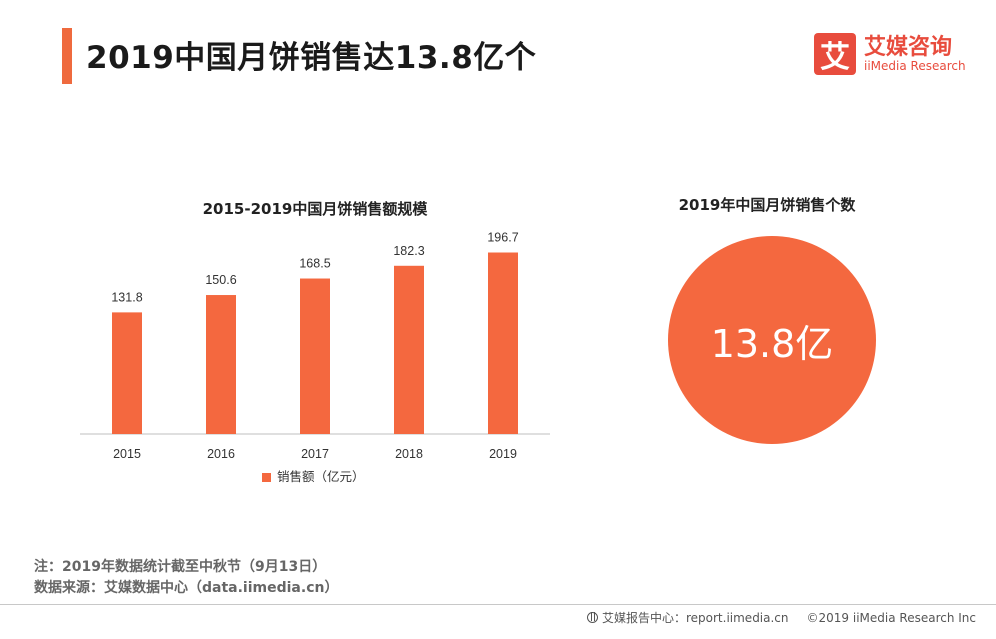  Describe the element at coordinates (891, 617) in the screenshot. I see `footer-copyright: ©2019 iiMedia Research Inc` at that location.